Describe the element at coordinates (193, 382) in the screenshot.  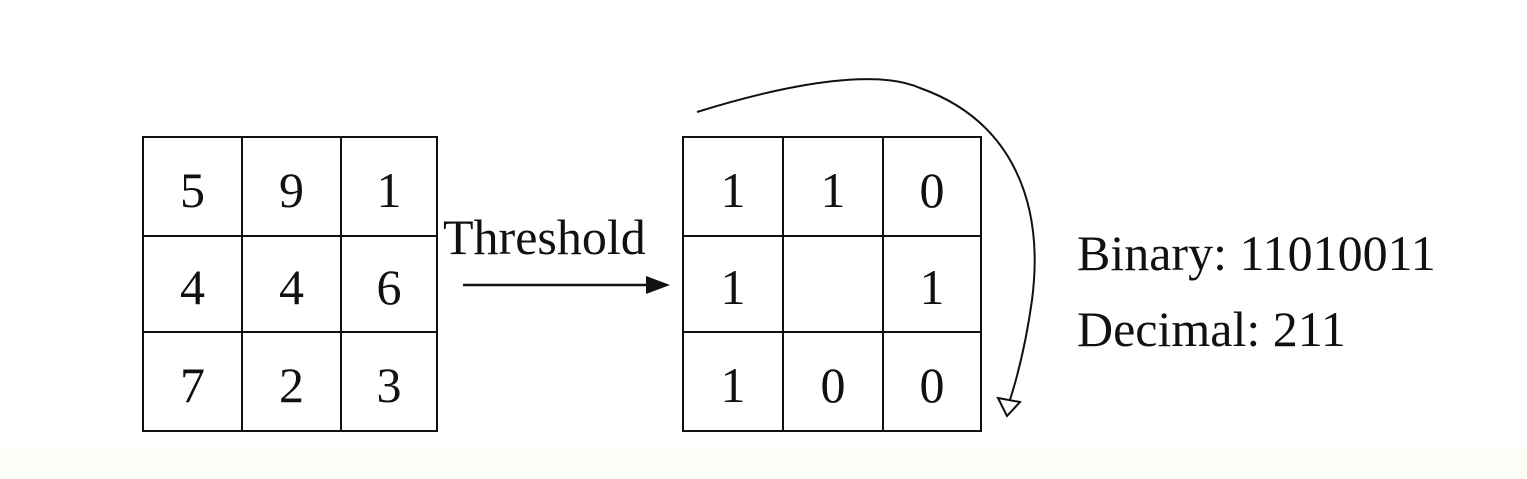
I see `input-cell: 7` at that location.